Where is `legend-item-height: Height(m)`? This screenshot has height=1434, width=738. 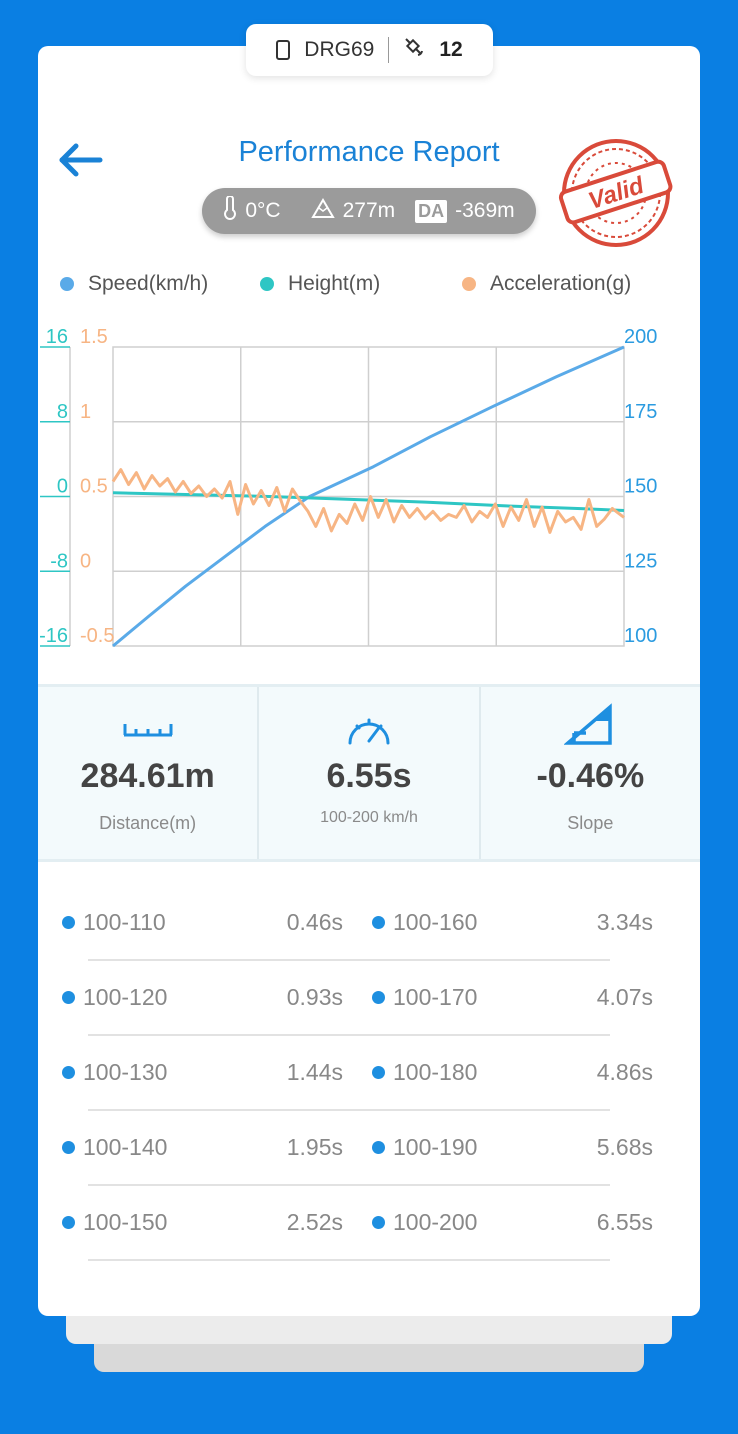 legend-item-height: Height(m) is located at coordinates (320, 284).